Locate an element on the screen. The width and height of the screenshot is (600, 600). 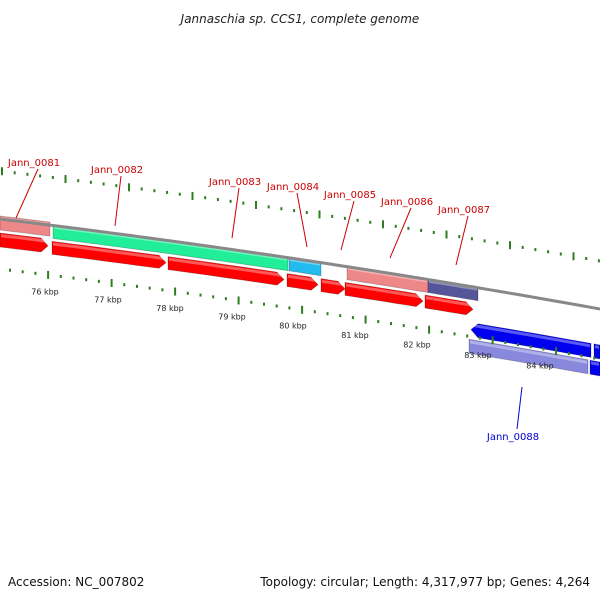
feature-lavender-0088-highlight is located at coordinates (528, 352).